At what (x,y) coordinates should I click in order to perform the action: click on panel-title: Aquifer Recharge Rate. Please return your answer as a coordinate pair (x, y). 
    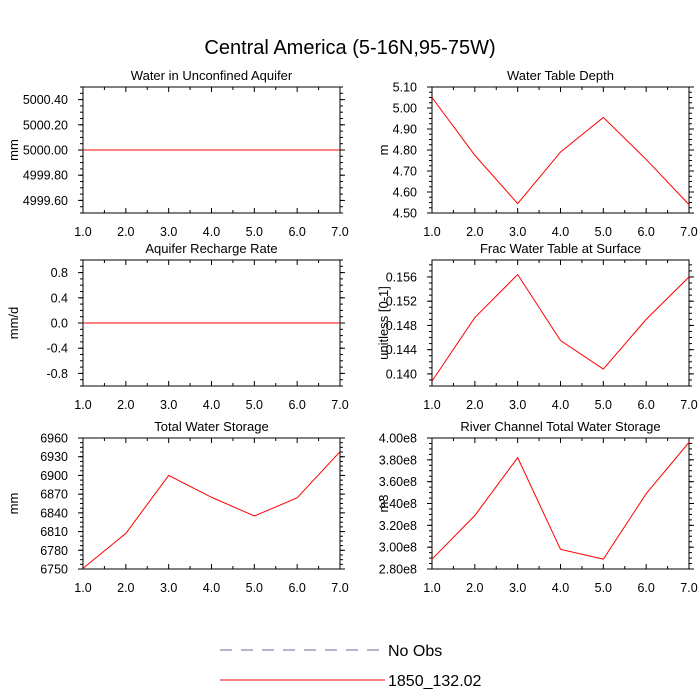
    Looking at the image, I should click on (211, 248).